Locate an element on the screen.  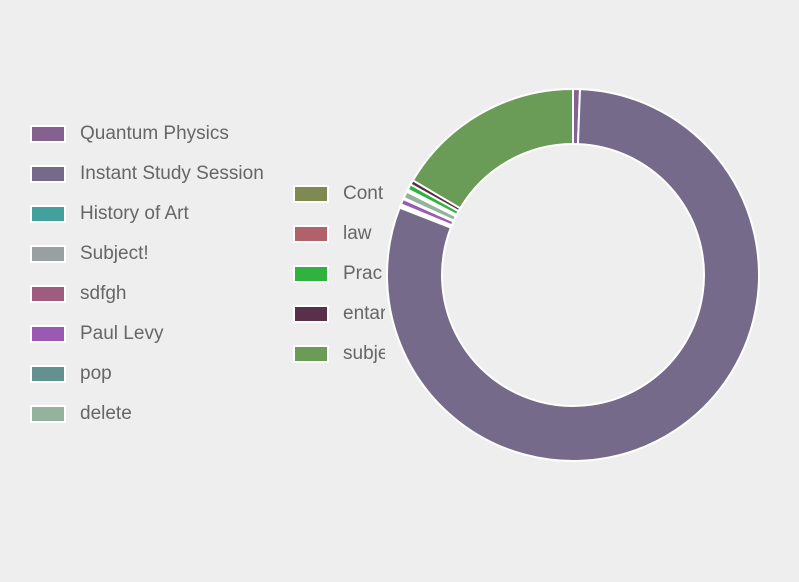
slice-subje is located at coordinates (492, 148).